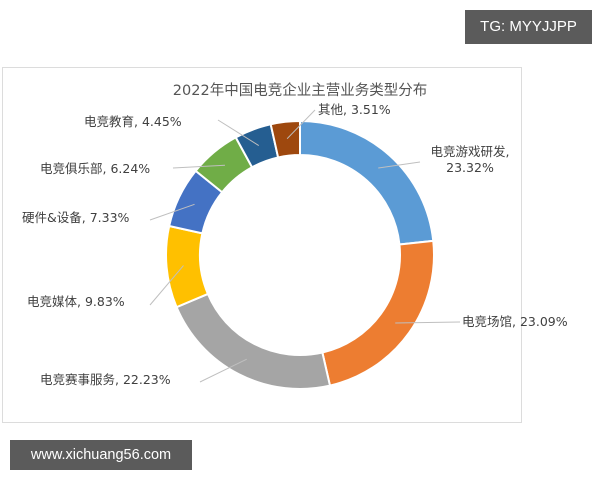 Image resolution: width=600 pixels, height=480 pixels. I want to click on data-label: 电竞游戏研发, 23.32%, so click(470, 159).